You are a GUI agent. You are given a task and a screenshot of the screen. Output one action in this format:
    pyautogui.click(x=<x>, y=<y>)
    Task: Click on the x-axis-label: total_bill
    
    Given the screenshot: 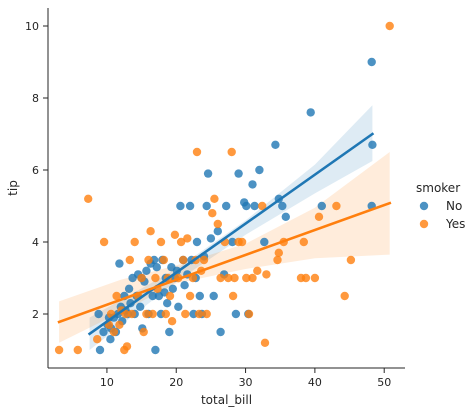 What is the action you would take?
    pyautogui.click(x=226, y=400)
    